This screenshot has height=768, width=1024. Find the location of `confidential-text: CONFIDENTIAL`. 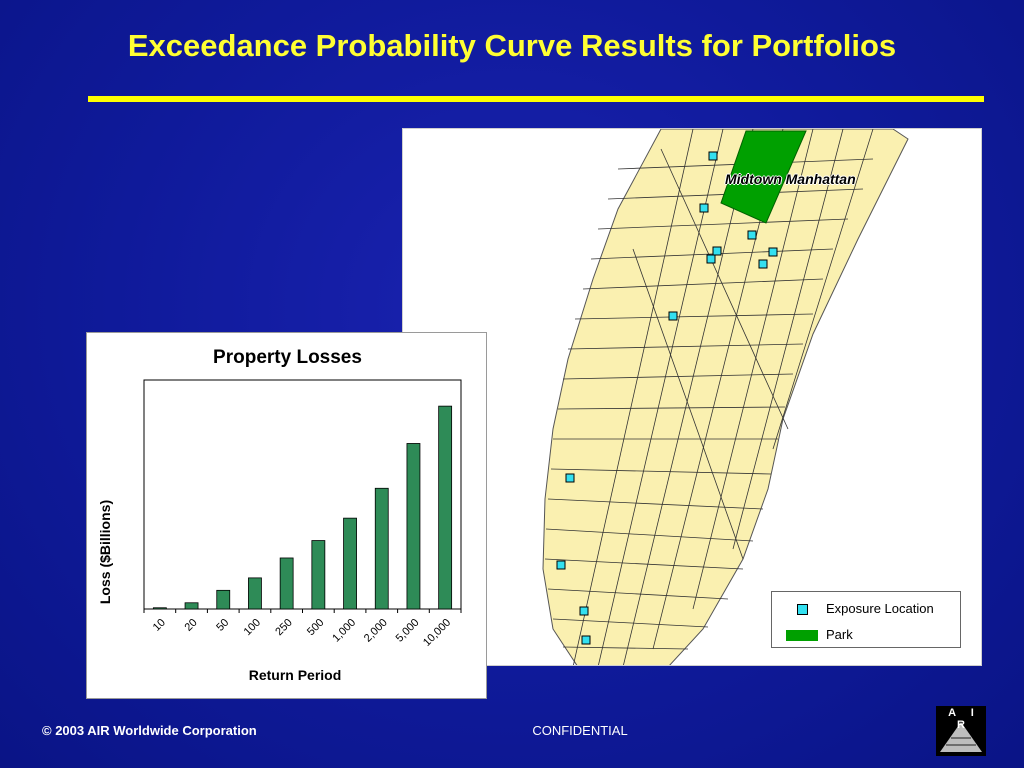

confidential-text: CONFIDENTIAL is located at coordinates (580, 730).